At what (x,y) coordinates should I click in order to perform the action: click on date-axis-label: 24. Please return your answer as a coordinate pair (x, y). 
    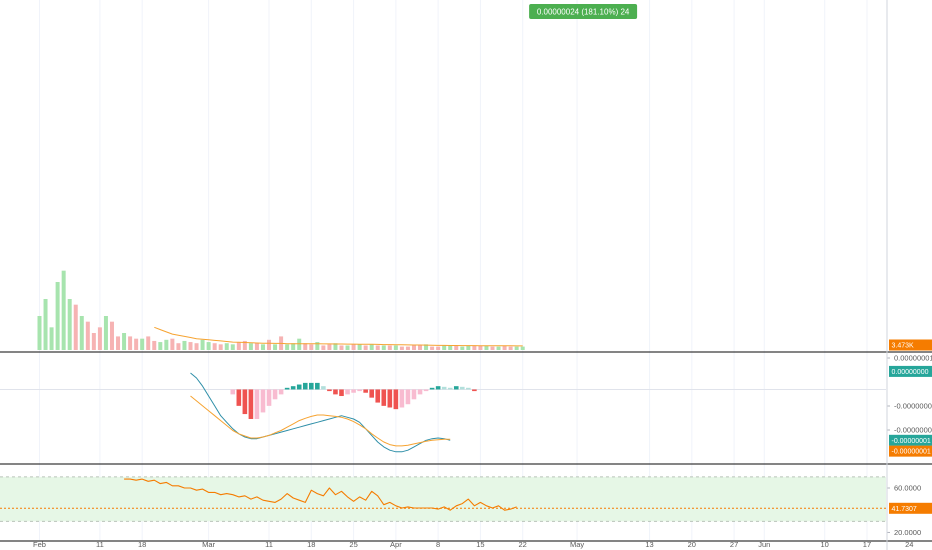
    Looking at the image, I should click on (909, 544).